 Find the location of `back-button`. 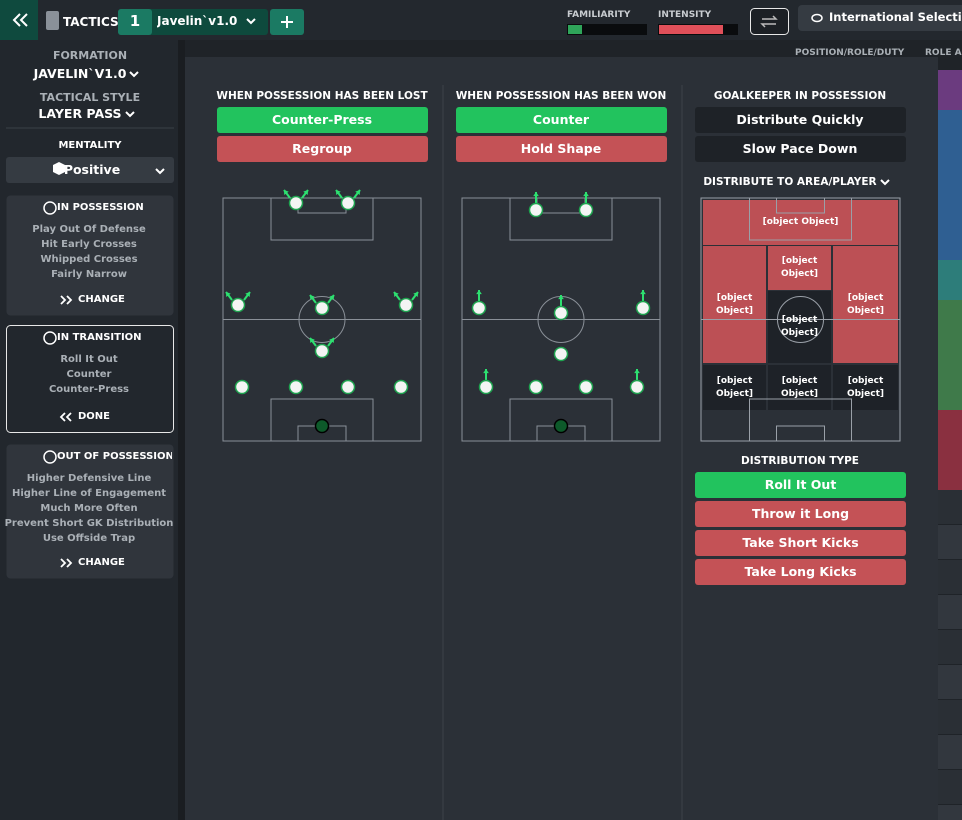

back-button is located at coordinates (19, 20).